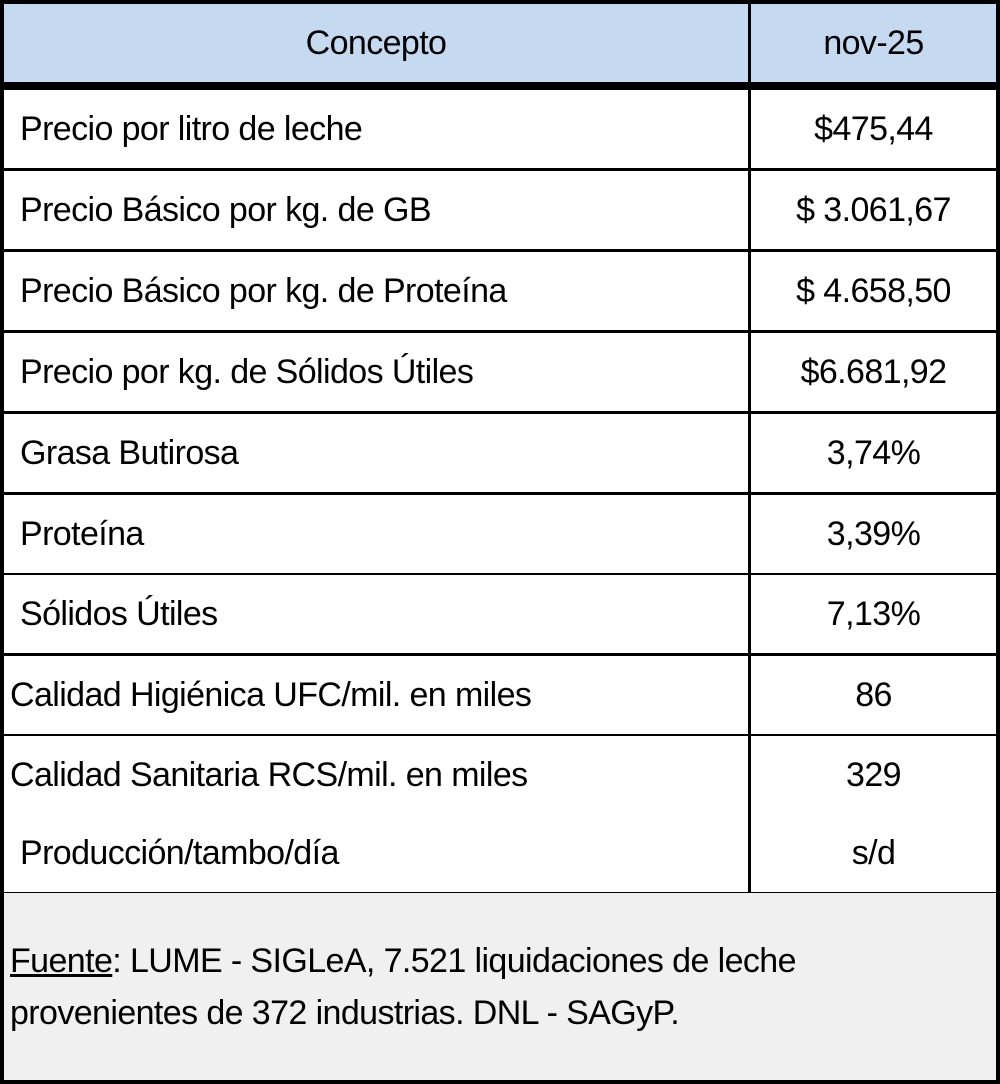  Describe the element at coordinates (872, 43) in the screenshot. I see `header-period: nov-25` at that location.